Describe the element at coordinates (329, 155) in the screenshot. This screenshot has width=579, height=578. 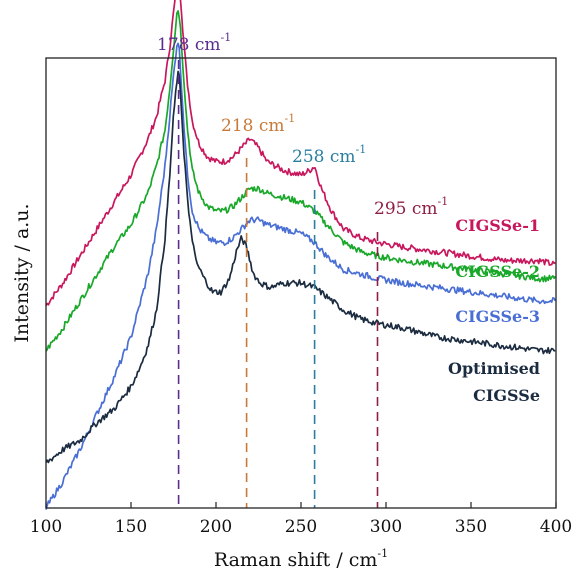
I see `peak-label-258: 258 cm-1` at that location.